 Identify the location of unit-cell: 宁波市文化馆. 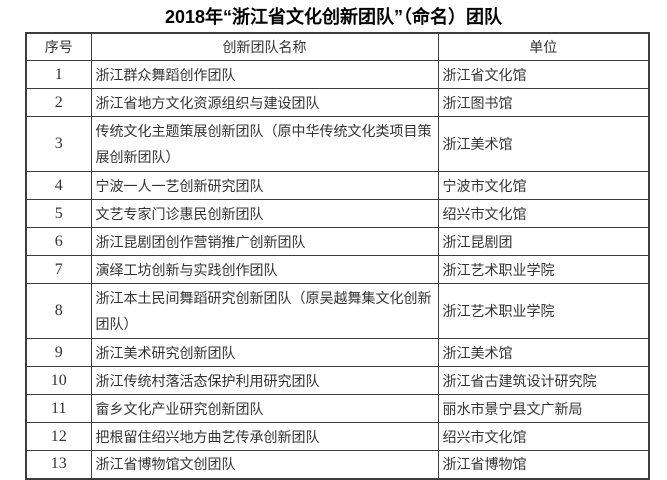
(543, 185).